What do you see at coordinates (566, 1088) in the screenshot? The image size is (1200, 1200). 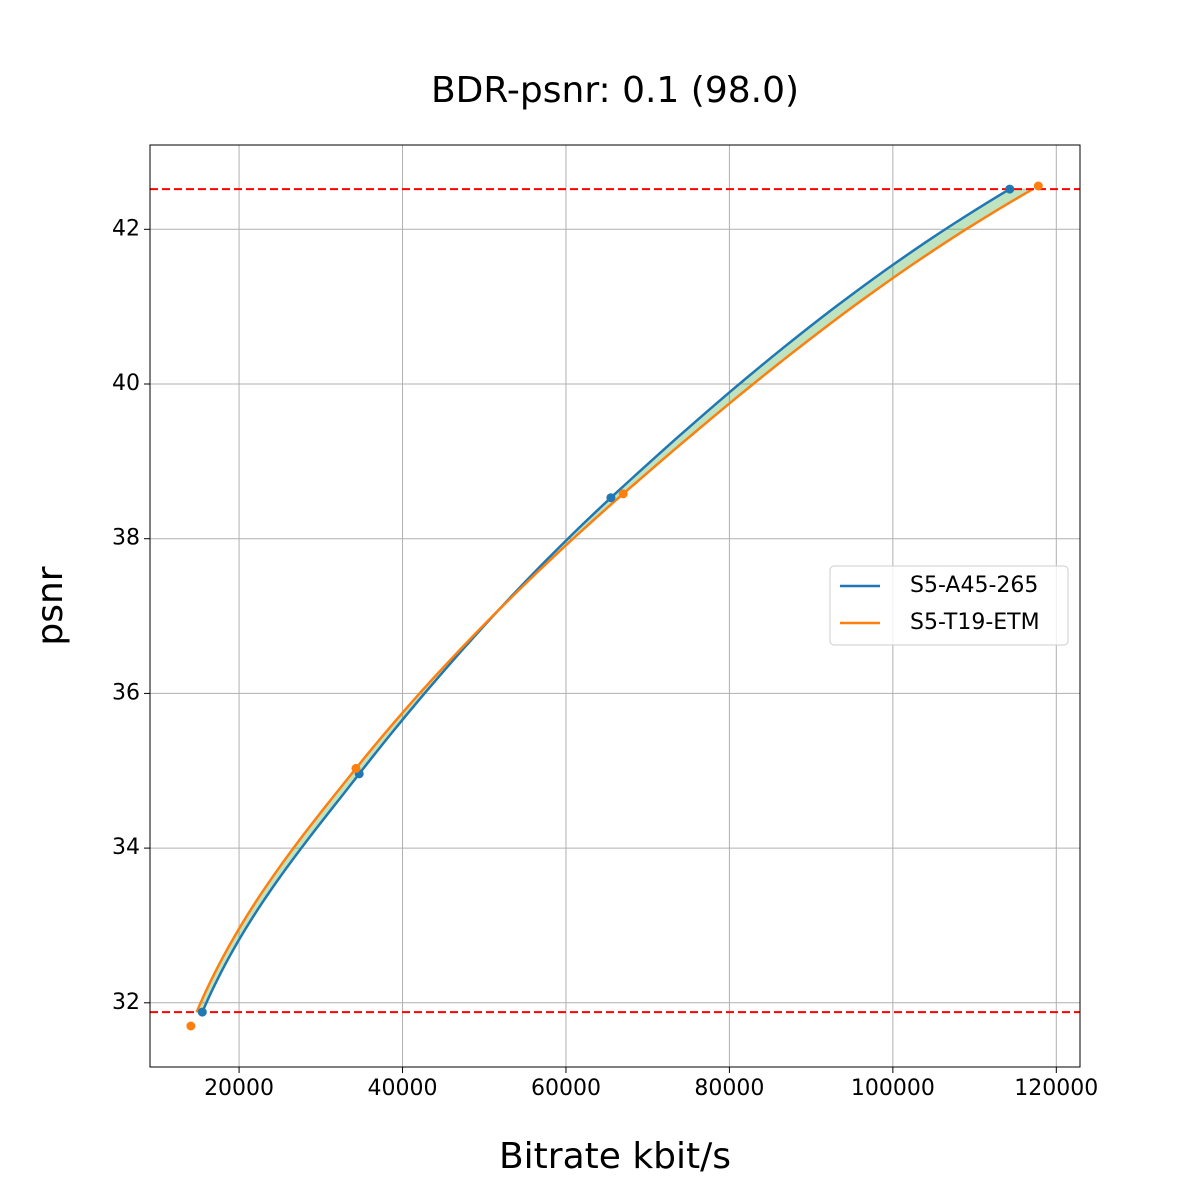 I see `x-tick-label: 60000` at bounding box center [566, 1088].